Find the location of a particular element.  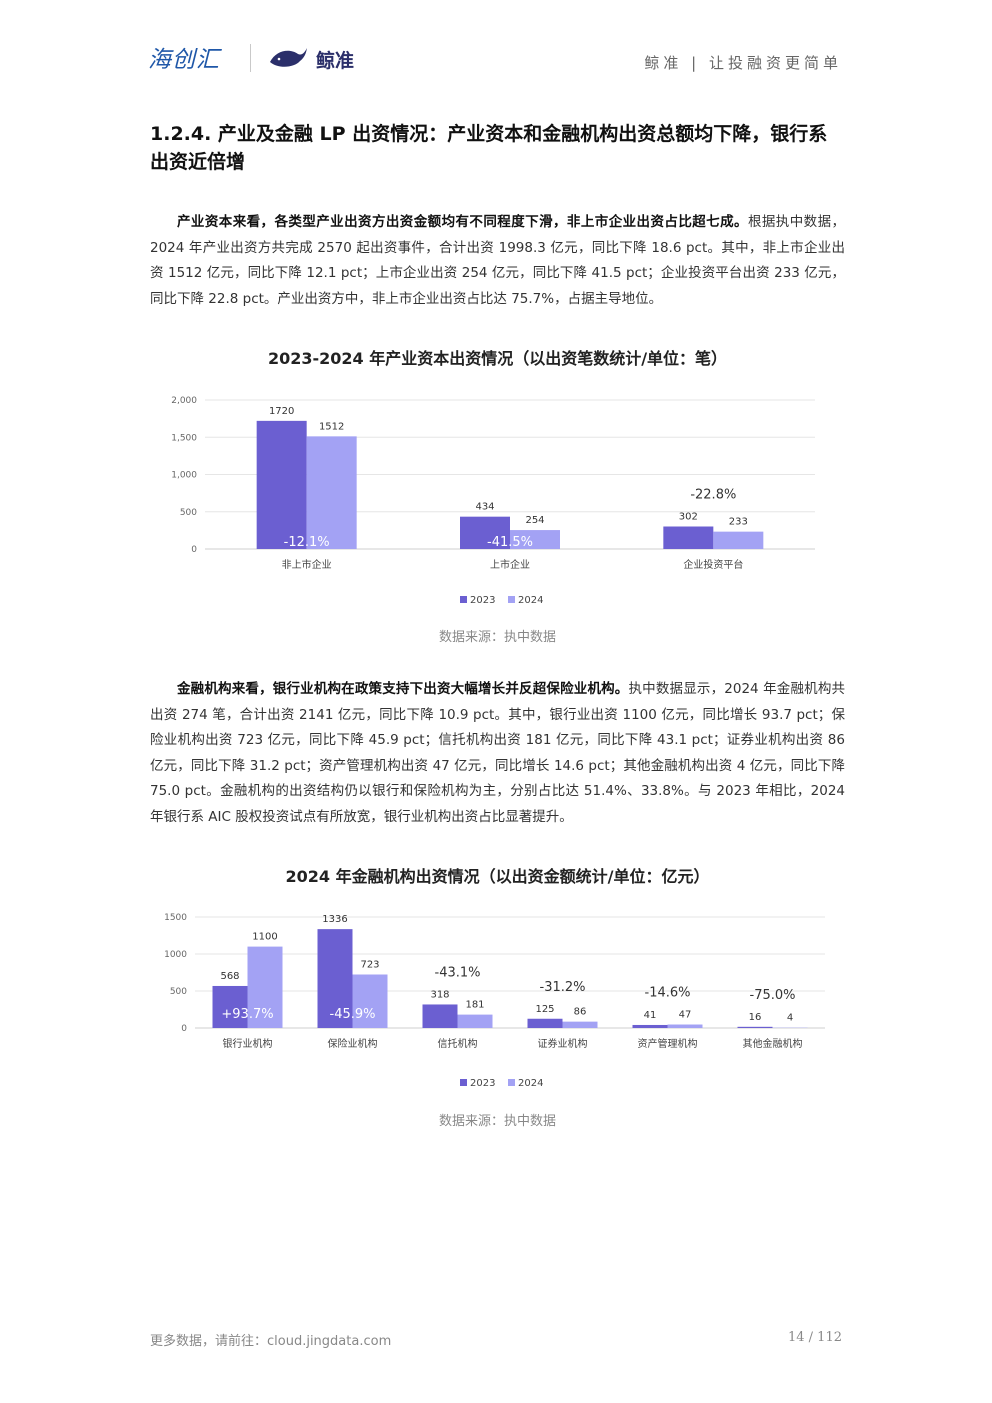

x-category-label: 非上市企业 is located at coordinates (307, 564).